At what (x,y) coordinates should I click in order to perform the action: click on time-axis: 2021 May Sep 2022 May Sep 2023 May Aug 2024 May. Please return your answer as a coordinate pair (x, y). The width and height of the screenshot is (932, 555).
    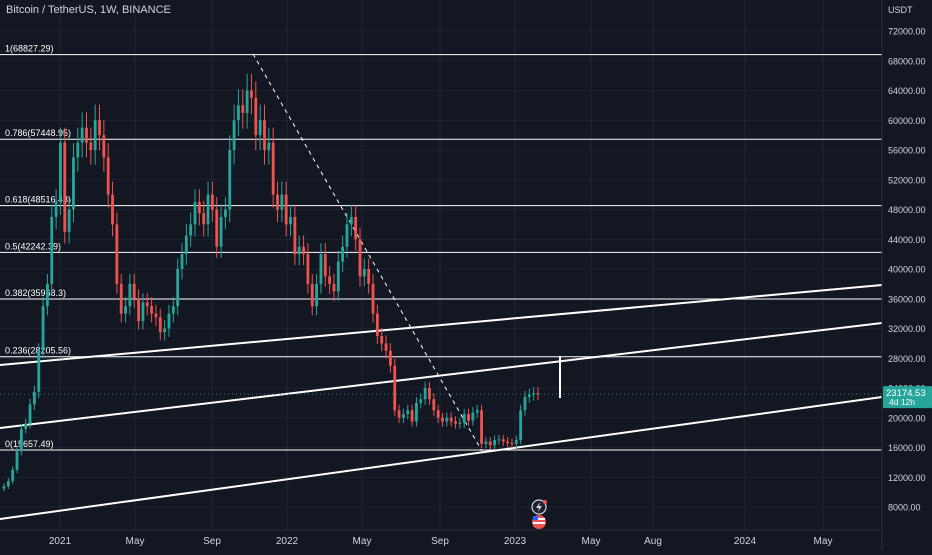
    Looking at the image, I should click on (441, 538).